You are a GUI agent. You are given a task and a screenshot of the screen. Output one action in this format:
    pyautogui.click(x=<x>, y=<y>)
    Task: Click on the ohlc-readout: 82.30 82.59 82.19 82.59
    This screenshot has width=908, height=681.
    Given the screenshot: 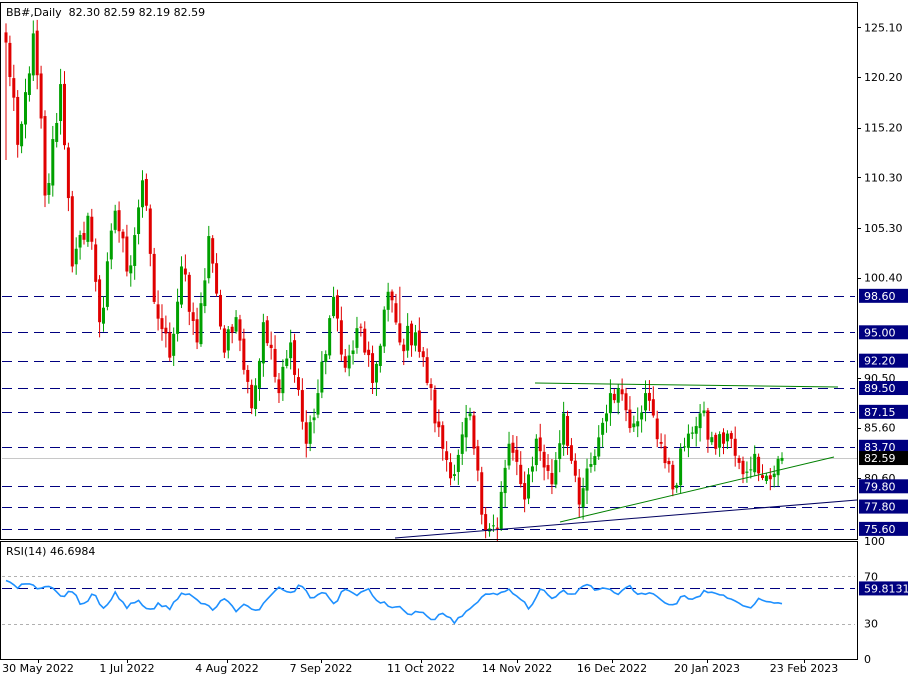 What is the action you would take?
    pyautogui.click(x=137, y=12)
    